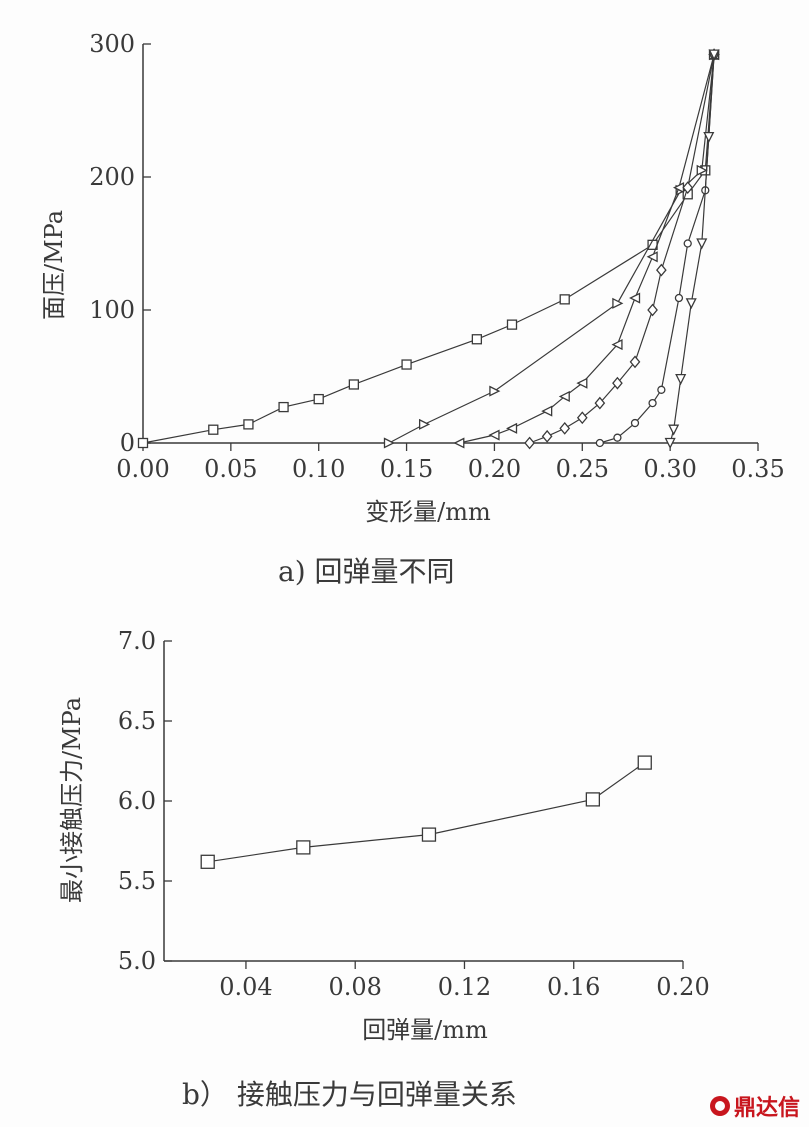 The image size is (809, 1127). What do you see at coordinates (573, 987) in the screenshot?
I see `chart-b-x-tick-label: 0.16` at bounding box center [573, 987].